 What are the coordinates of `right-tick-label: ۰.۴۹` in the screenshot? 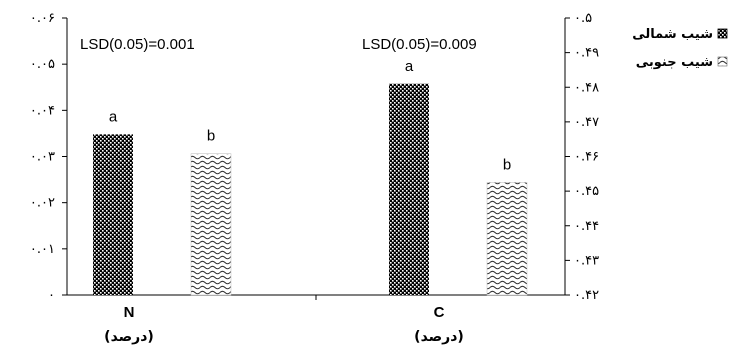 It's located at (586, 53).